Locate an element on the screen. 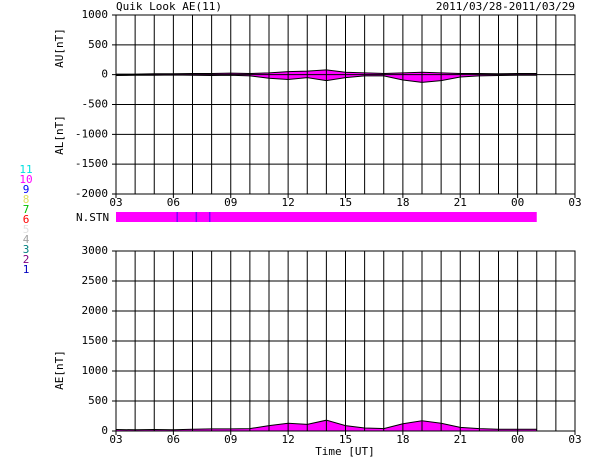 The image size is (590, 460). legend-entry: 5 is located at coordinates (26, 229).